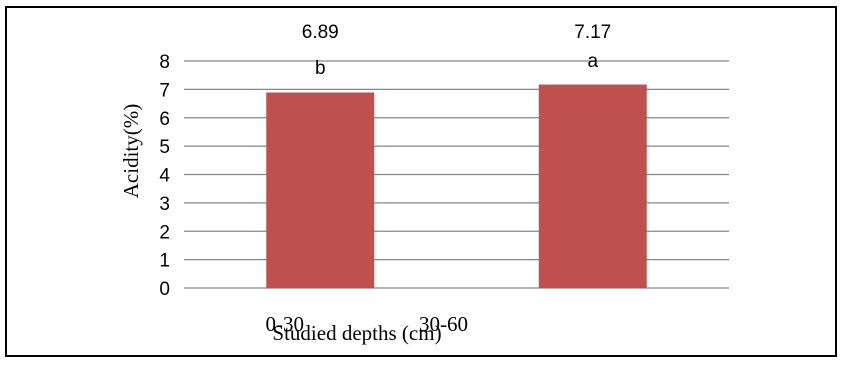 The height and width of the screenshot is (365, 843). I want to click on y-tick-label: 7, so click(164, 90).